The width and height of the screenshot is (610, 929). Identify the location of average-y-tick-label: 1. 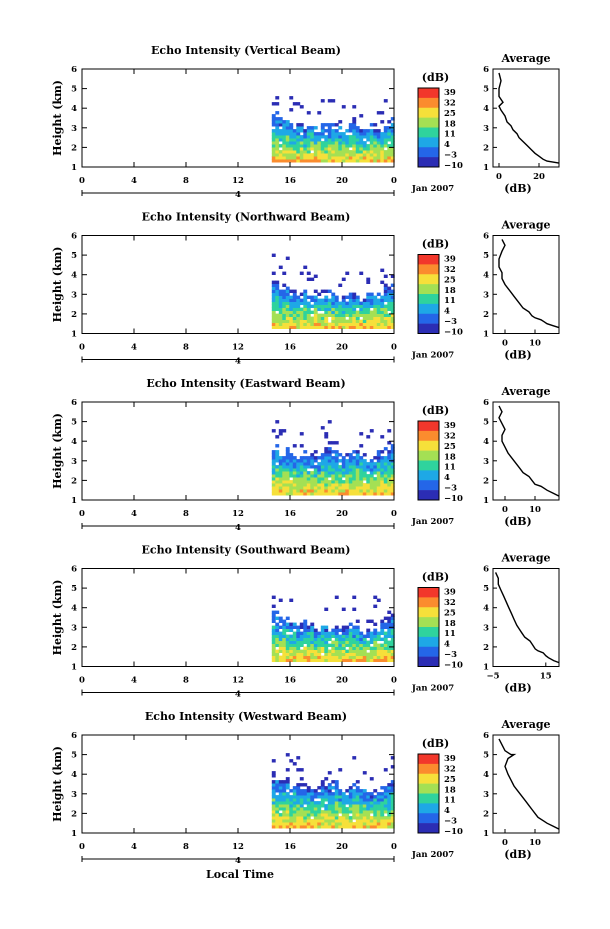
(486, 335).